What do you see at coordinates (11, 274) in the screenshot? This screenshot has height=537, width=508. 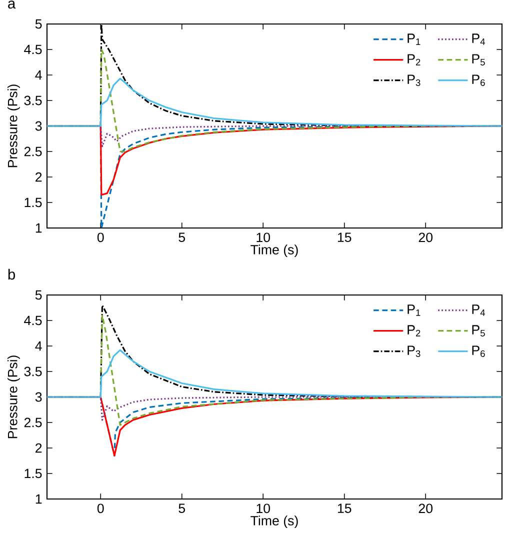 I see `chart-title: b` at bounding box center [11, 274].